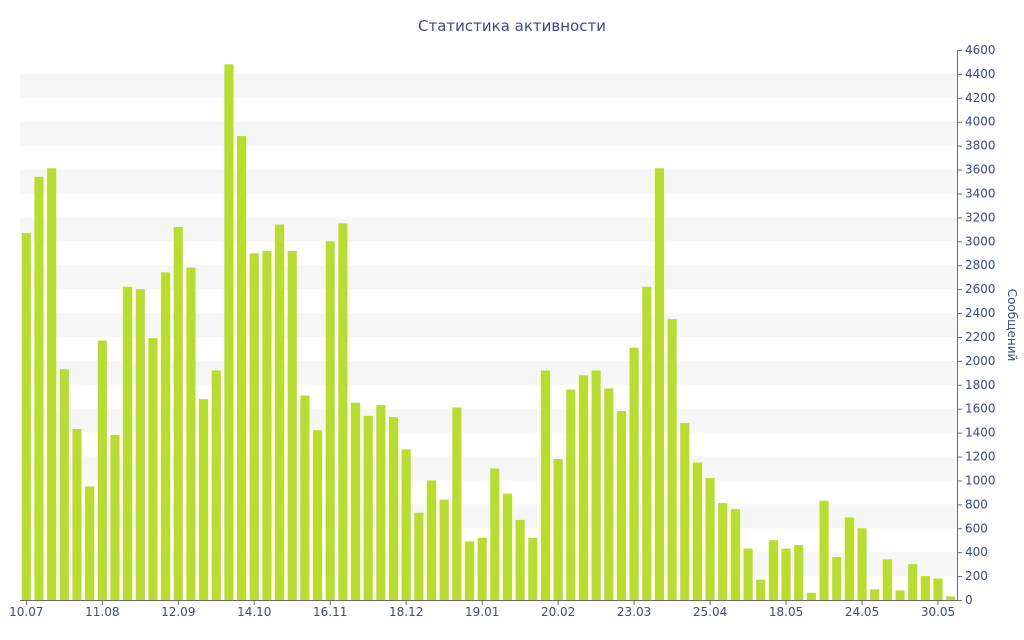  Describe the element at coordinates (980, 50) in the screenshot. I see `y-tick-label: 4600` at that location.